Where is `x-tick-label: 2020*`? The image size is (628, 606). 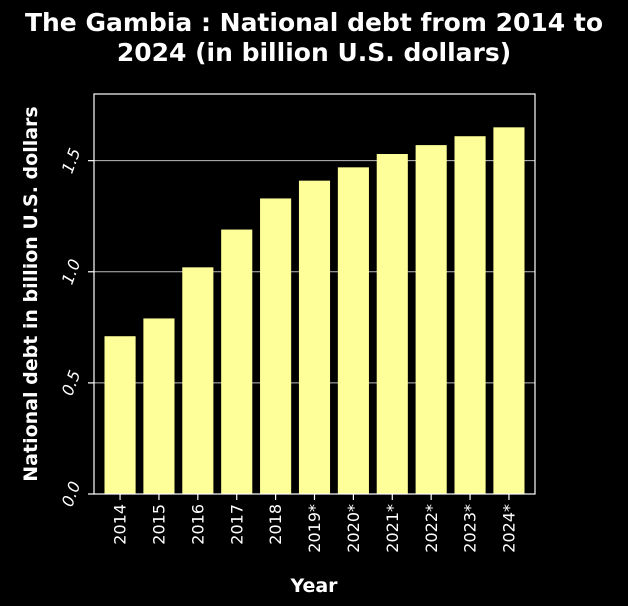 x-tick-label: 2020* is located at coordinates (353, 528).